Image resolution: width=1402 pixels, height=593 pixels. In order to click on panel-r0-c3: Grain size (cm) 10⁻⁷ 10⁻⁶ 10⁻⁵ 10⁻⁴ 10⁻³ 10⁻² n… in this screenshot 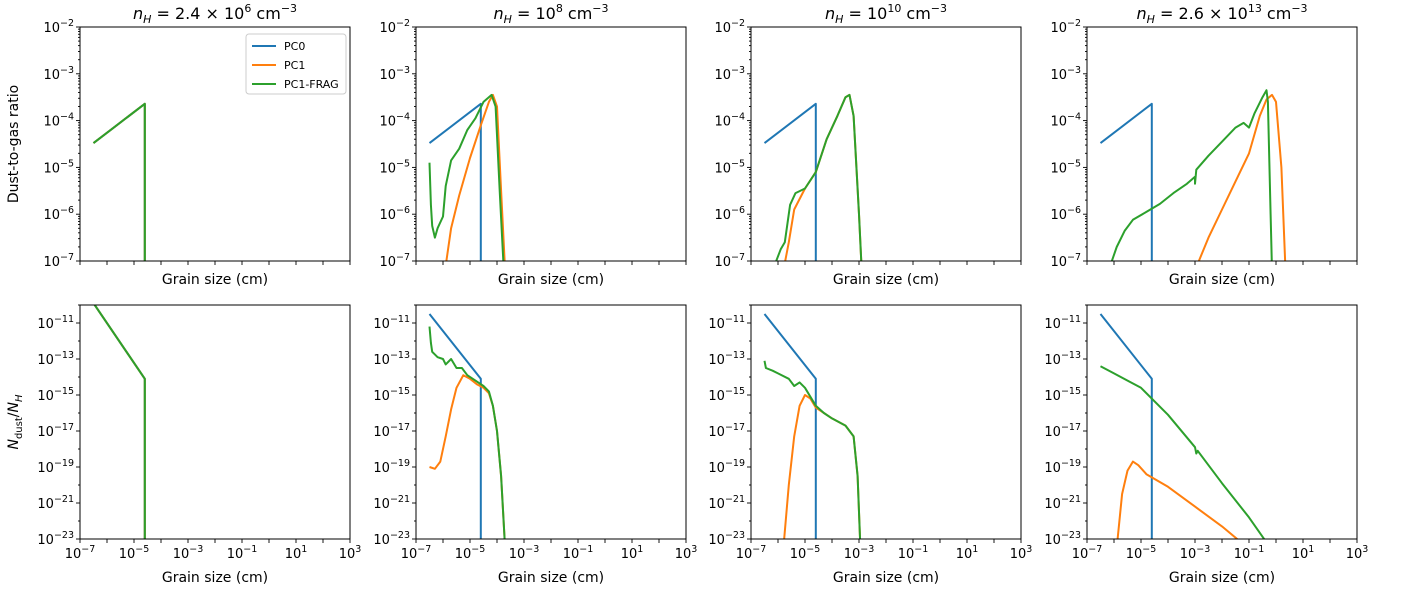, I will do `click(1204, 145)`.